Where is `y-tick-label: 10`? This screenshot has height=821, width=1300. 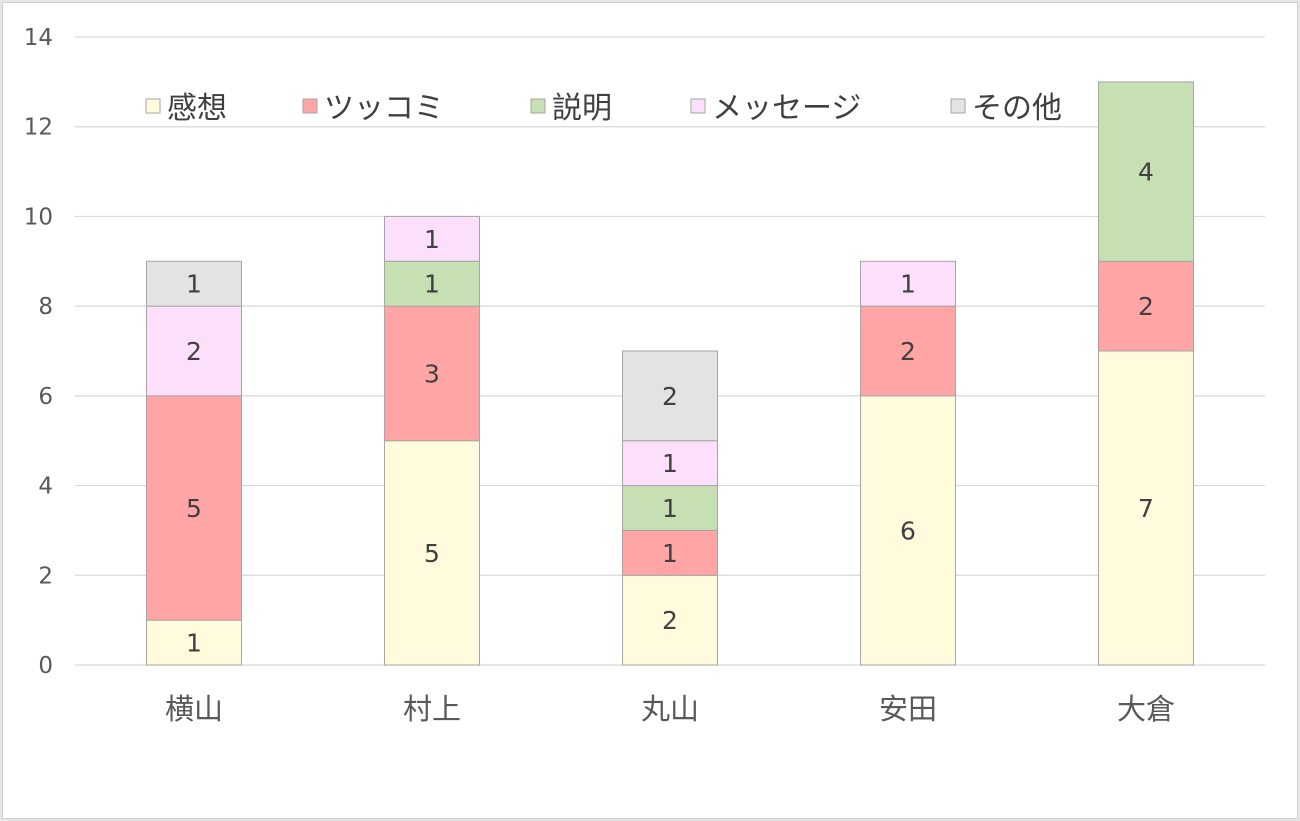 y-tick-label: 10 is located at coordinates (38, 217).